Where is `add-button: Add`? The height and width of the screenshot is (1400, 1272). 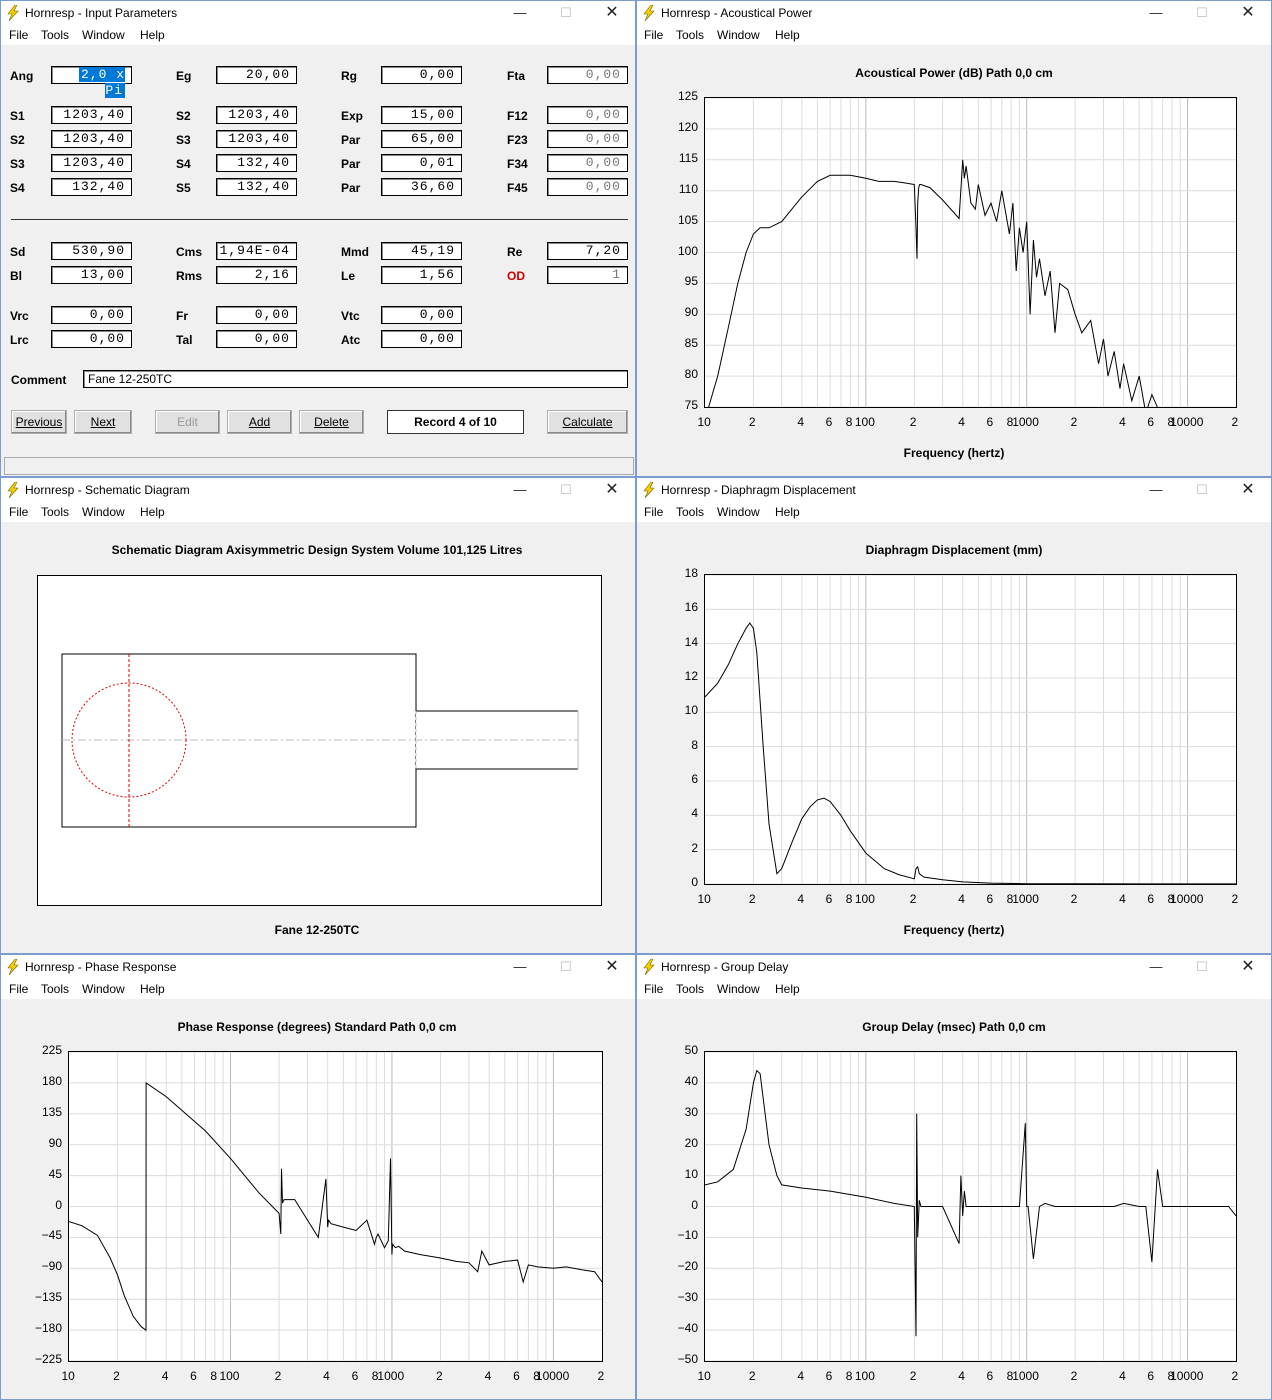
add-button: Add is located at coordinates (259, 422).